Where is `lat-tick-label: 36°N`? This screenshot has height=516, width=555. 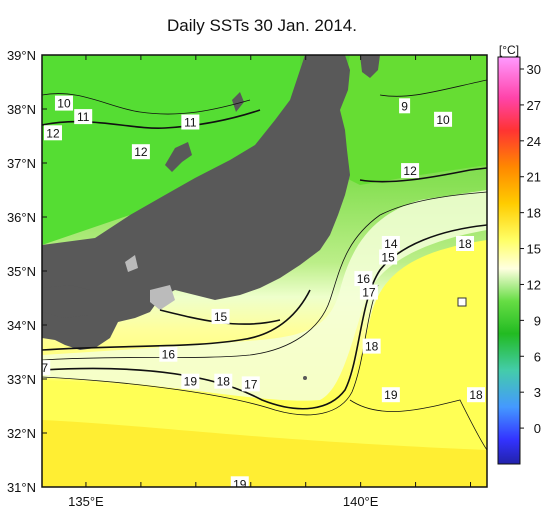 lat-tick-label: 36°N is located at coordinates (21, 217).